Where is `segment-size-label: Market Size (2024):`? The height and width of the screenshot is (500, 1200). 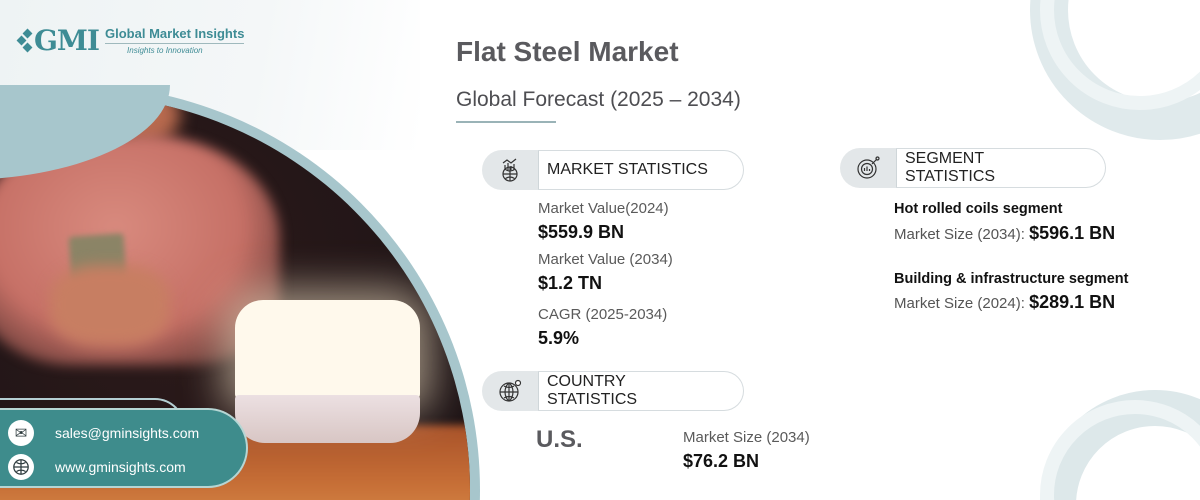
segment-size-label: Market Size (2024): is located at coordinates (959, 303).